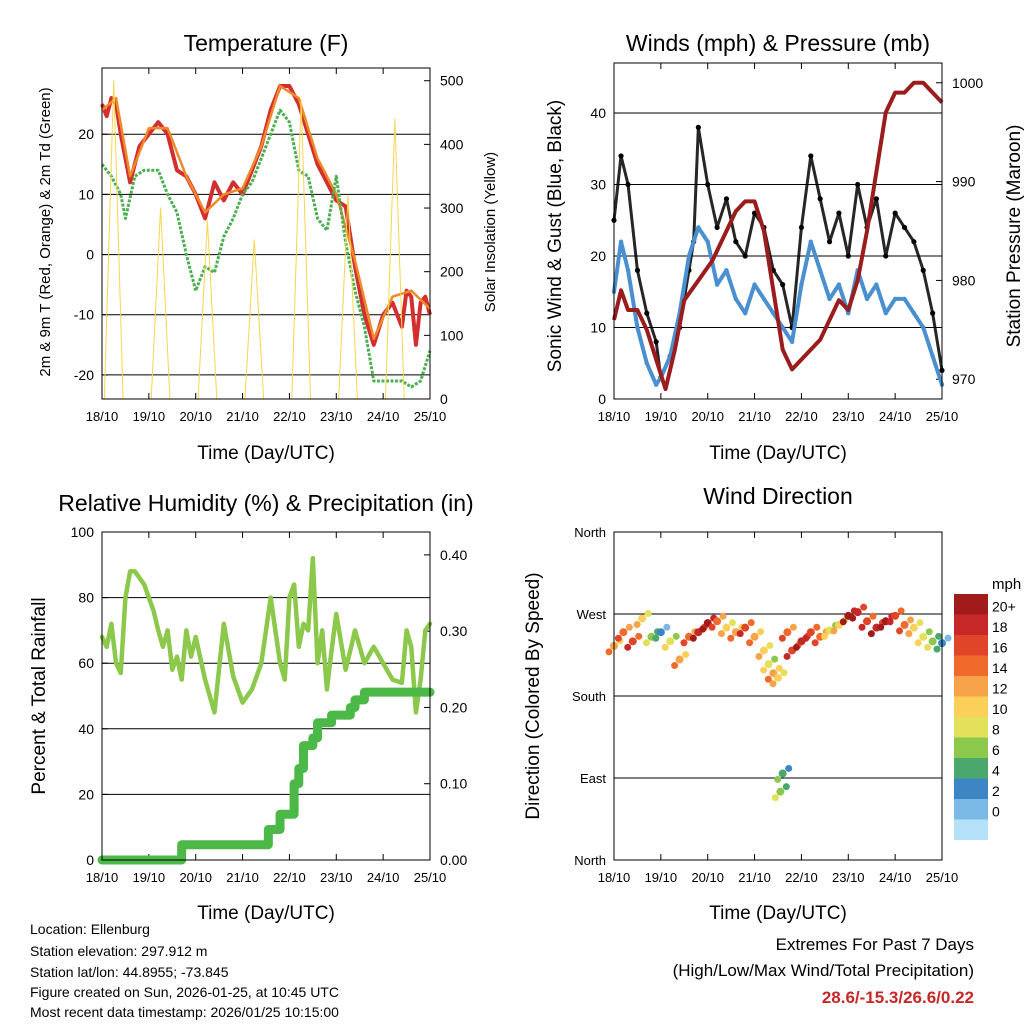 This screenshot has width=1024, height=1024. I want to click on extremes-subtitle: (High/Low/Max Wind/Total Precipitation), so click(823, 970).